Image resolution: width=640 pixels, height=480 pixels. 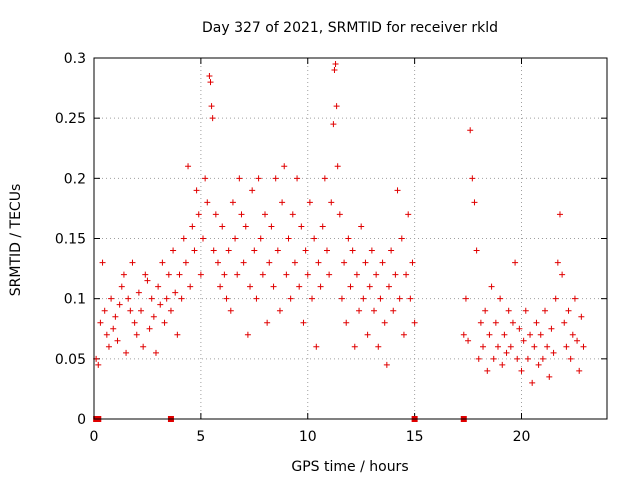 I want to click on x-tick-label: 0, so click(x=94, y=437).